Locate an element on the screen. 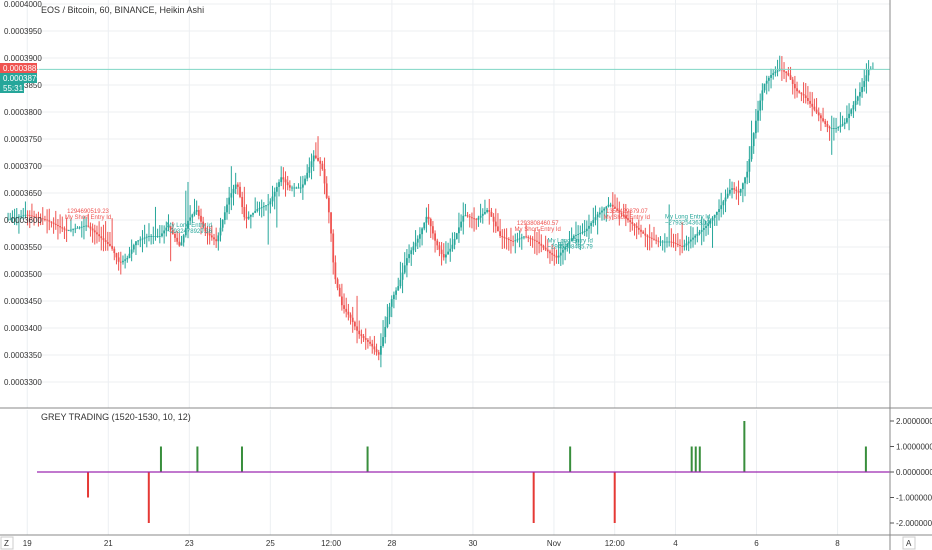  indicator-tick-label: -2.0000000 is located at coordinates (914, 523).